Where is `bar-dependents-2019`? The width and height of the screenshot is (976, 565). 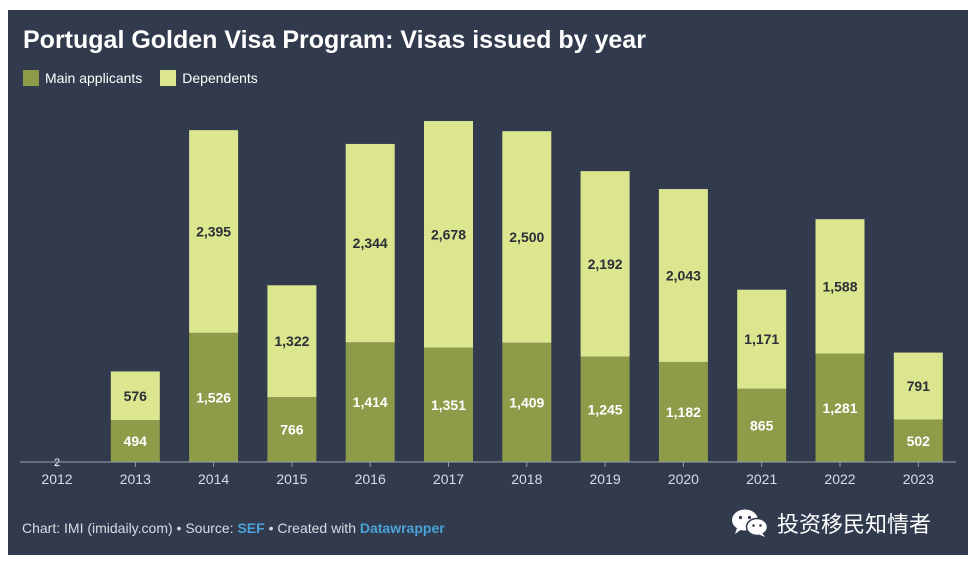 bar-dependents-2019 is located at coordinates (605, 264).